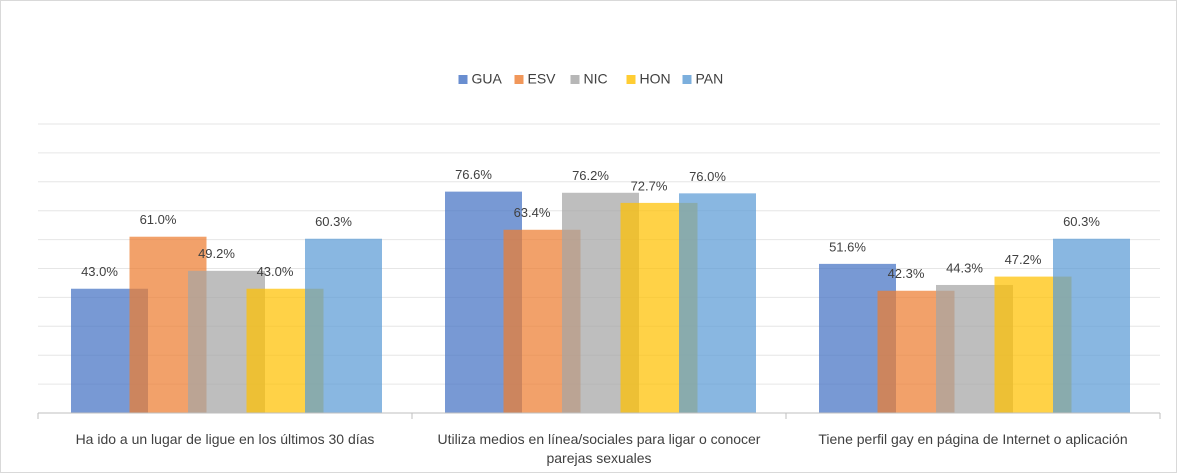  Describe the element at coordinates (649, 185) in the screenshot. I see `data-label: 72.7%` at that location.